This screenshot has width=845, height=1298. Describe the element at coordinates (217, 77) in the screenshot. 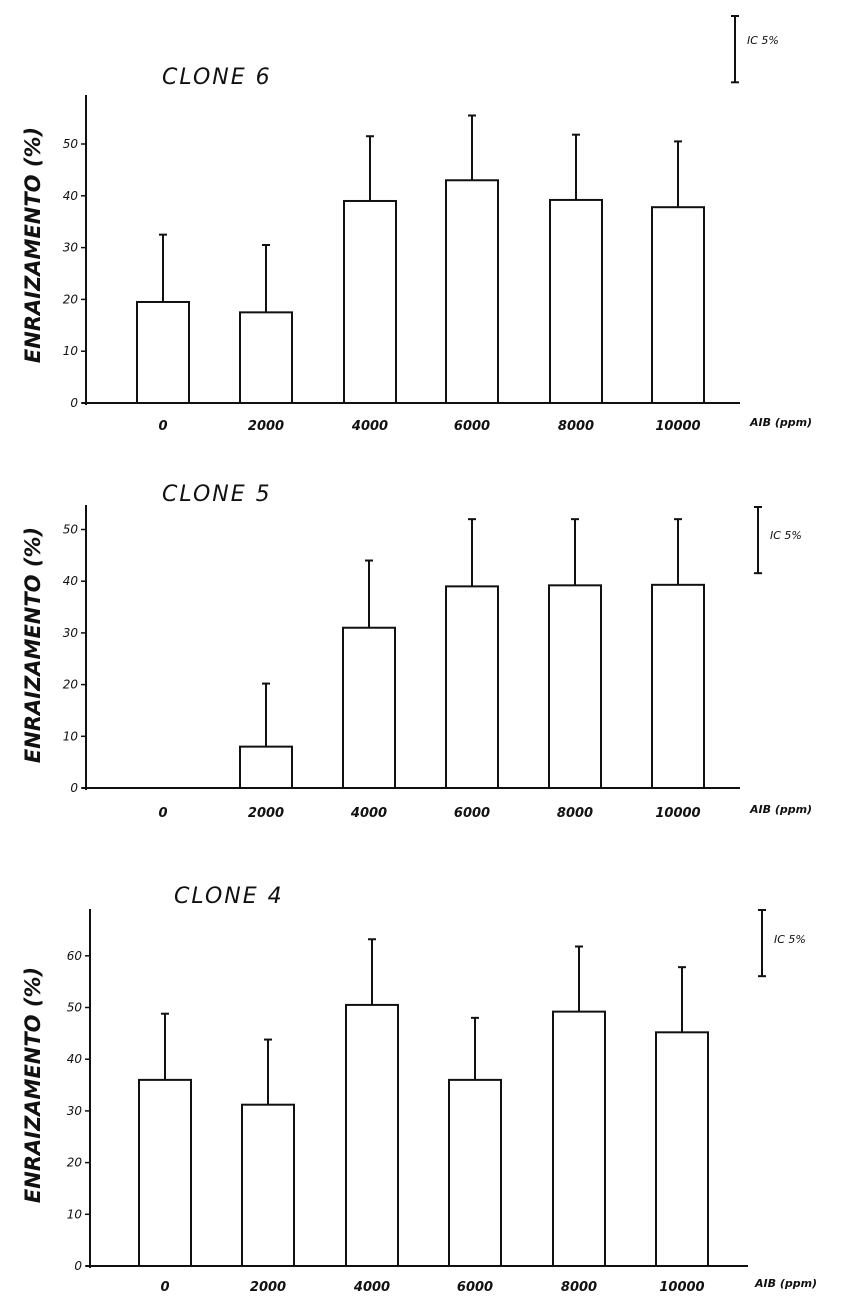

I see `chart-title: CLONE 6` at that location.